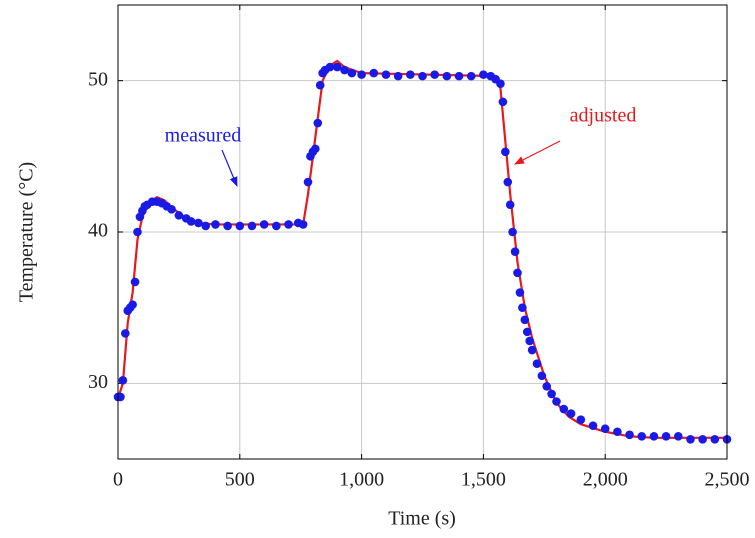  I want to click on y-axis-label: Temperature (°C), so click(27, 232).